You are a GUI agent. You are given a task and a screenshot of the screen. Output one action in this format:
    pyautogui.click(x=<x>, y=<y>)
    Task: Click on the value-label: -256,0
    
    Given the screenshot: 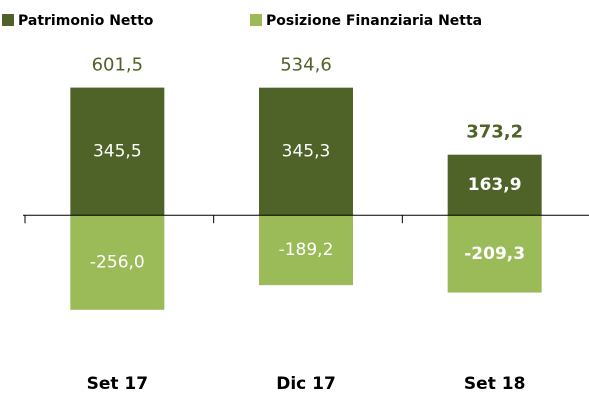 What is the action you would take?
    pyautogui.click(x=117, y=263)
    